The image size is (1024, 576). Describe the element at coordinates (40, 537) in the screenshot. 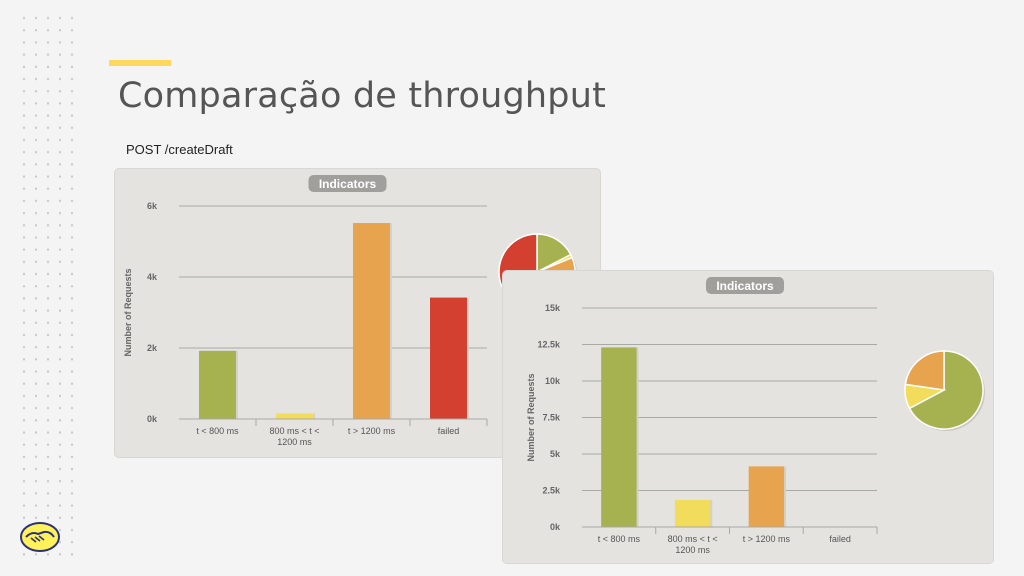

I see `handshake-logo-icon` at that location.